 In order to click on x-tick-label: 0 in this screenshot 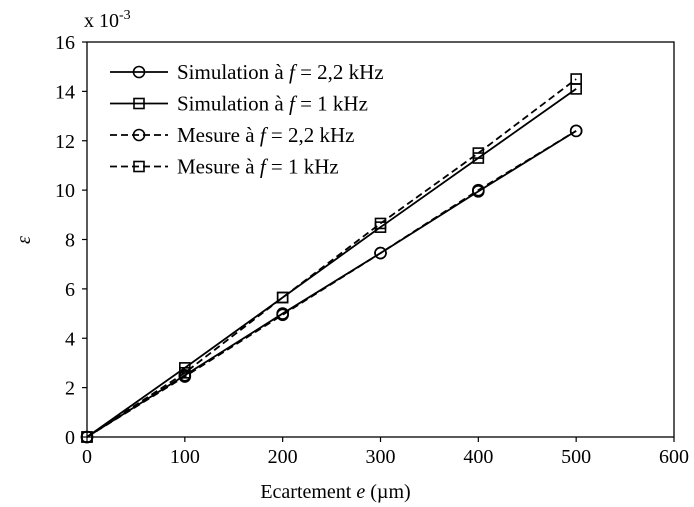, I will do `click(87, 457)`.